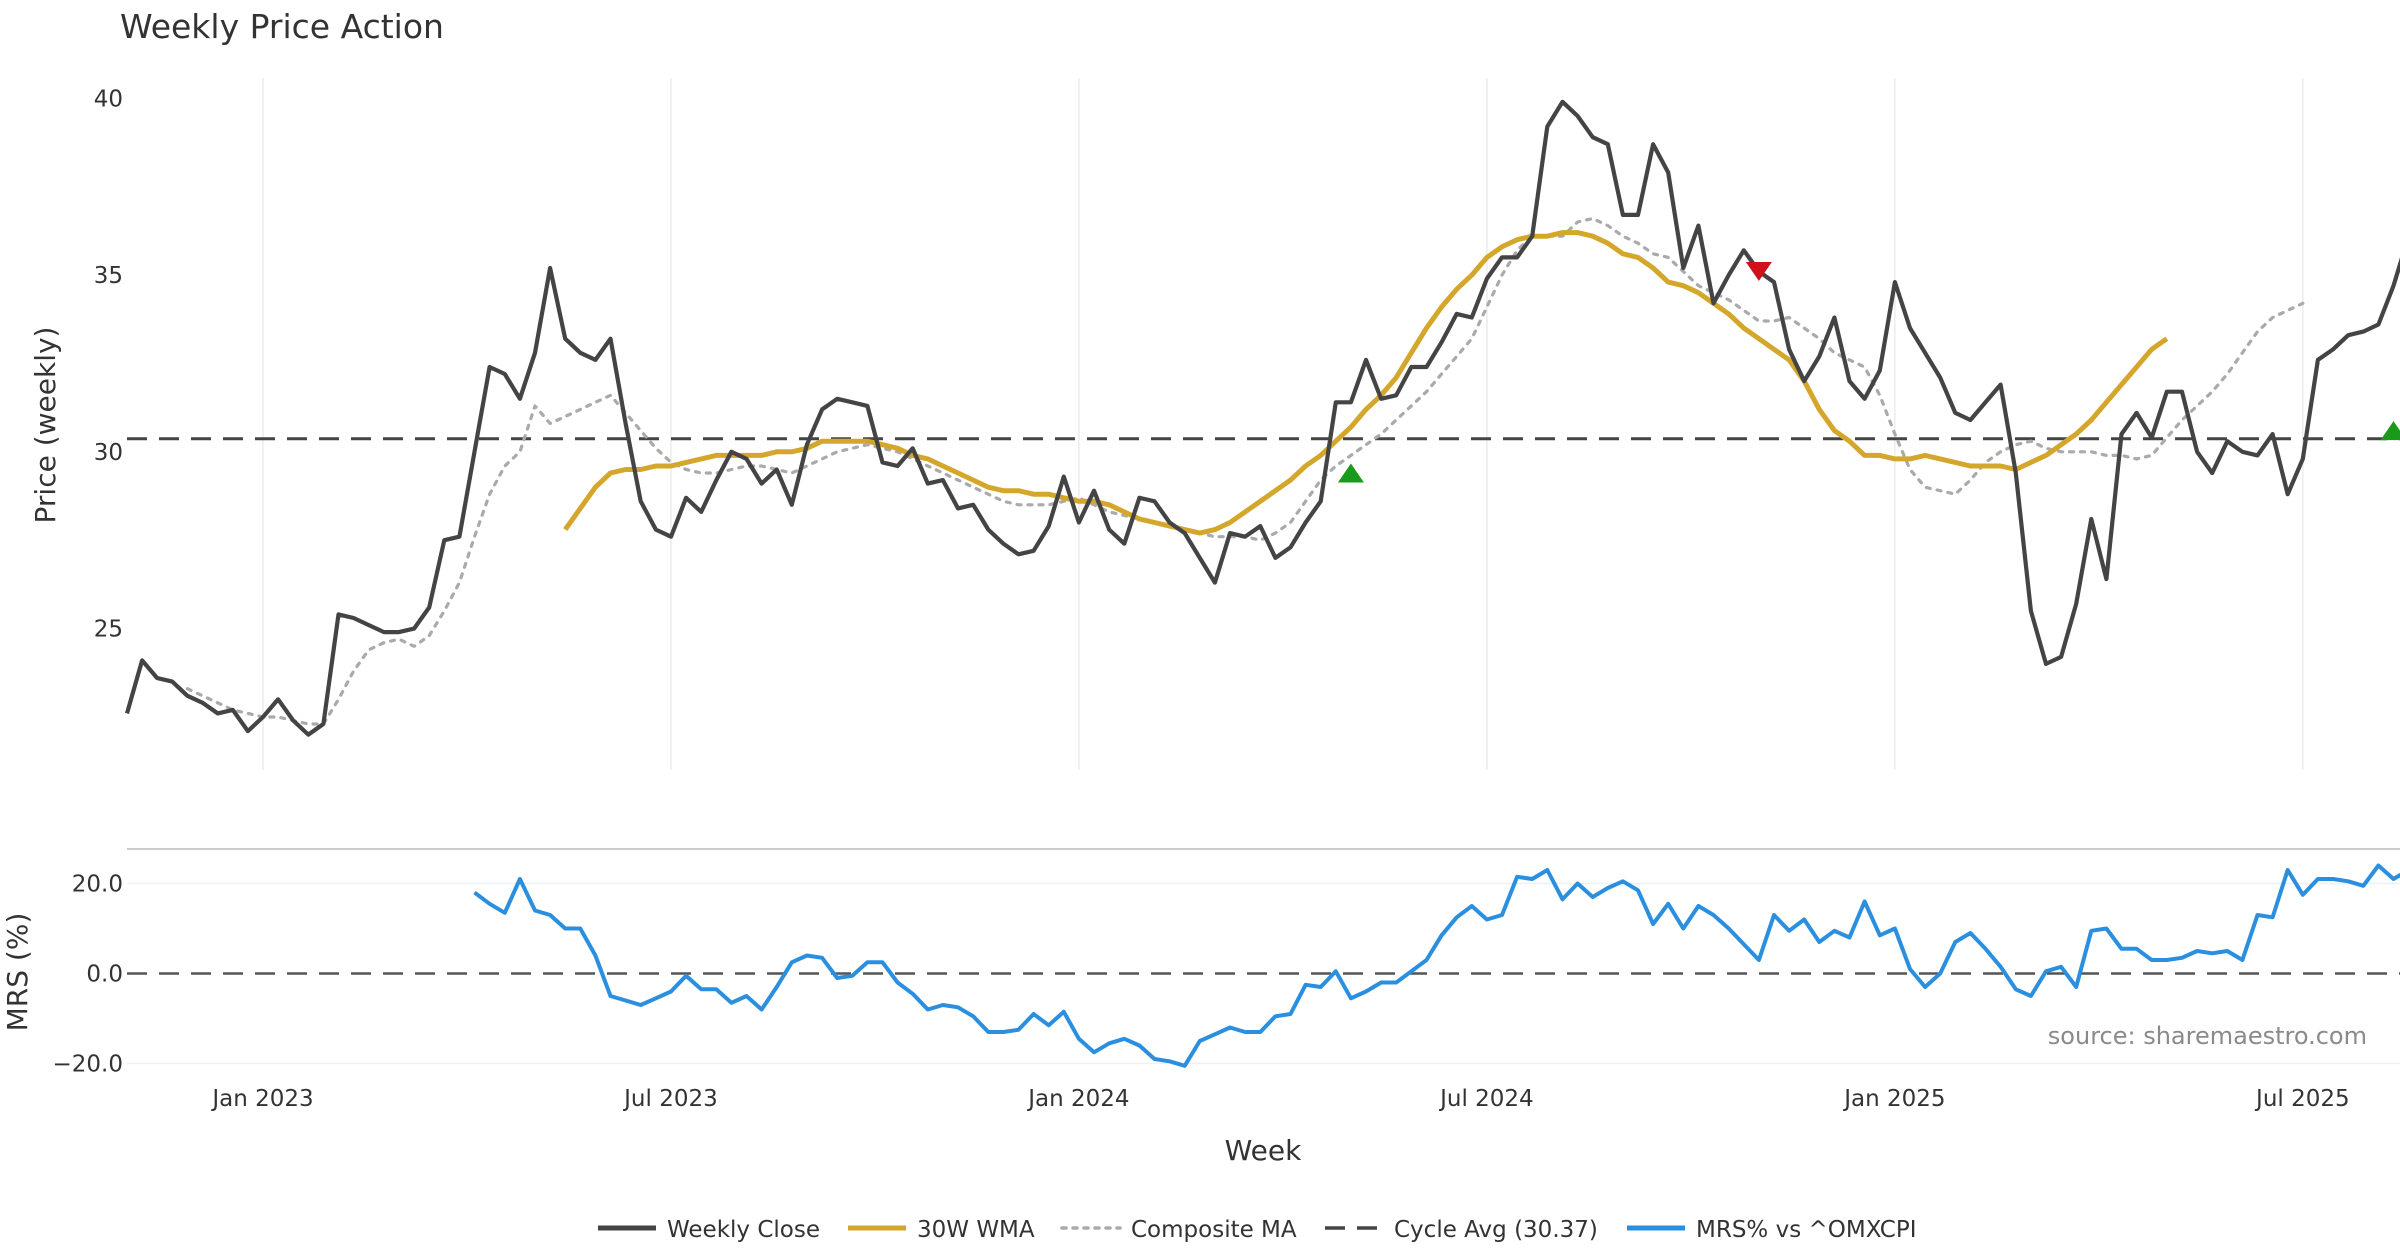 This screenshot has height=1260, width=2400. Describe the element at coordinates (108, 99) in the screenshot. I see `price-y-tick-label: 40` at that location.